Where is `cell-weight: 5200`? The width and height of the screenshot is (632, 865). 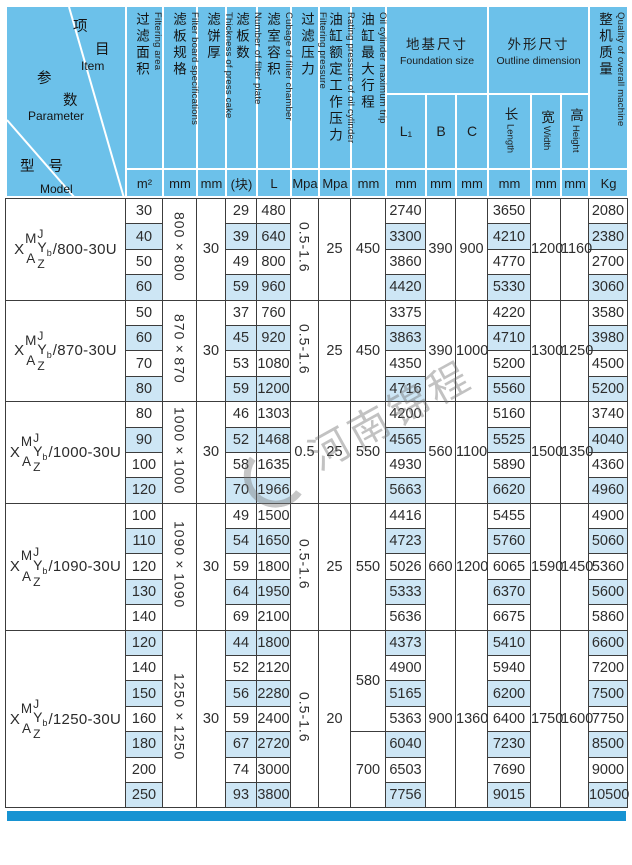
cell-weight: 5200 is located at coordinates (608, 389).